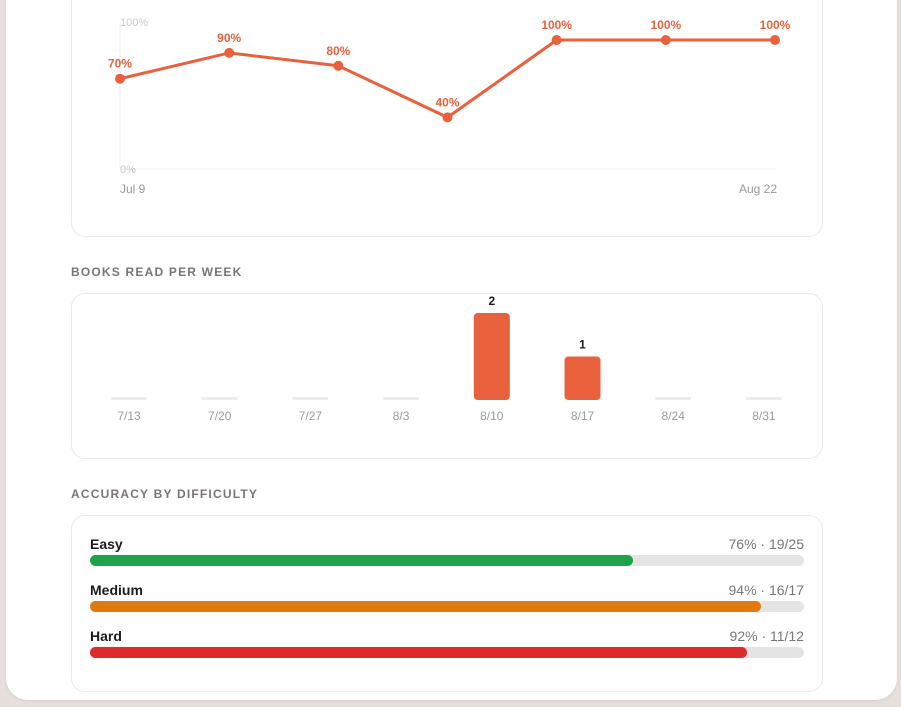  What do you see at coordinates (220, 416) in the screenshot?
I see `bar-category-label: 7/20` at bounding box center [220, 416].